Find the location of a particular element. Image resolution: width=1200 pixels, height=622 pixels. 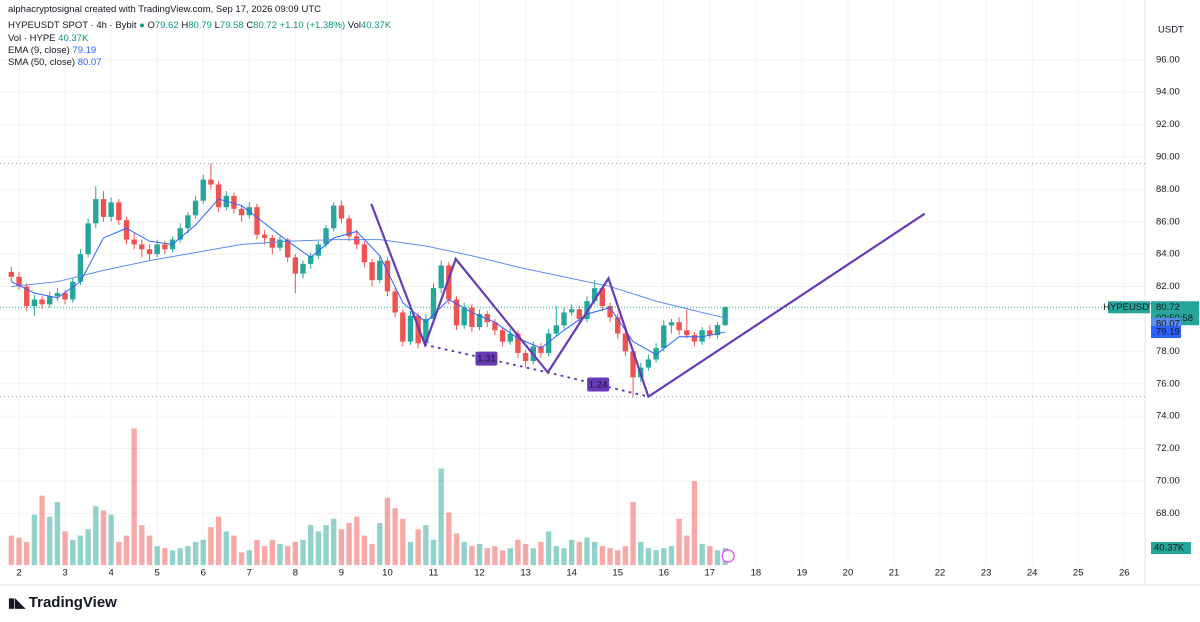

x-tick-label: 22 is located at coordinates (940, 573).